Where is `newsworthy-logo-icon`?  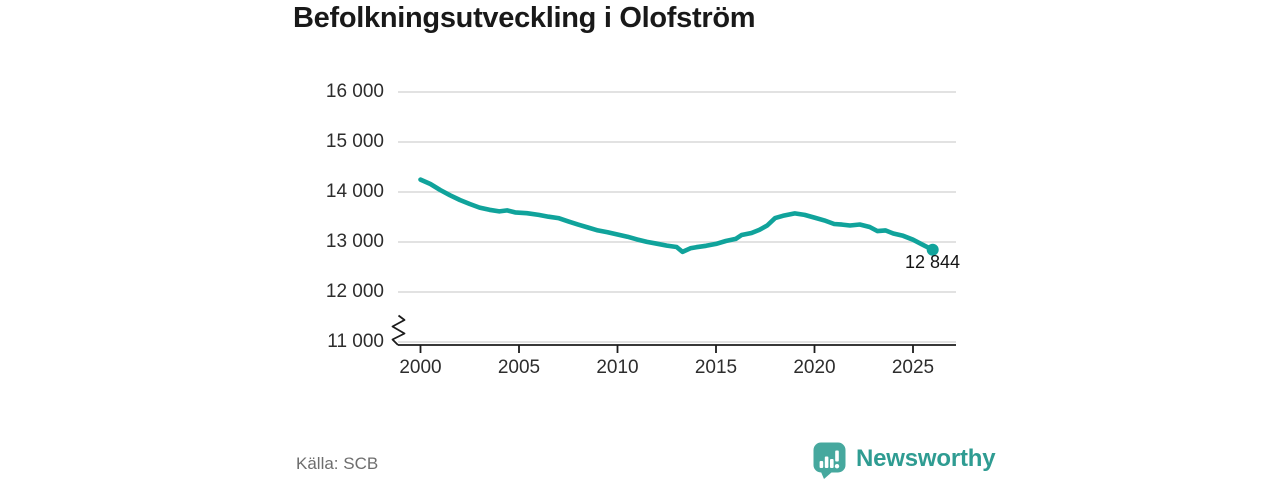
newsworthy-logo-icon is located at coordinates (829, 460).